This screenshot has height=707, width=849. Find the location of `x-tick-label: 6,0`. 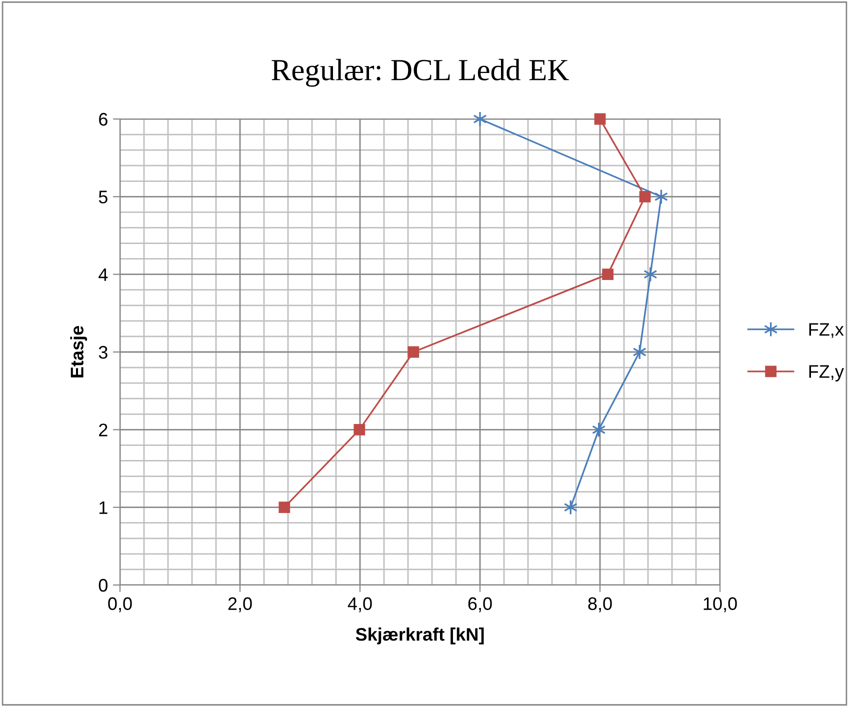

x-tick-label: 6,0 is located at coordinates (480, 604).